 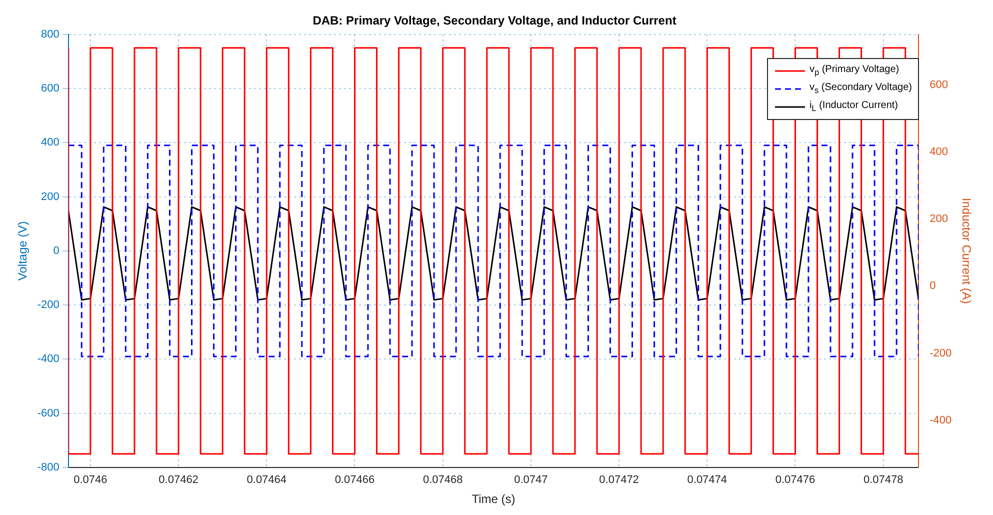 What do you see at coordinates (939, 152) in the screenshot?
I see `y2-tick-label: 400` at bounding box center [939, 152].